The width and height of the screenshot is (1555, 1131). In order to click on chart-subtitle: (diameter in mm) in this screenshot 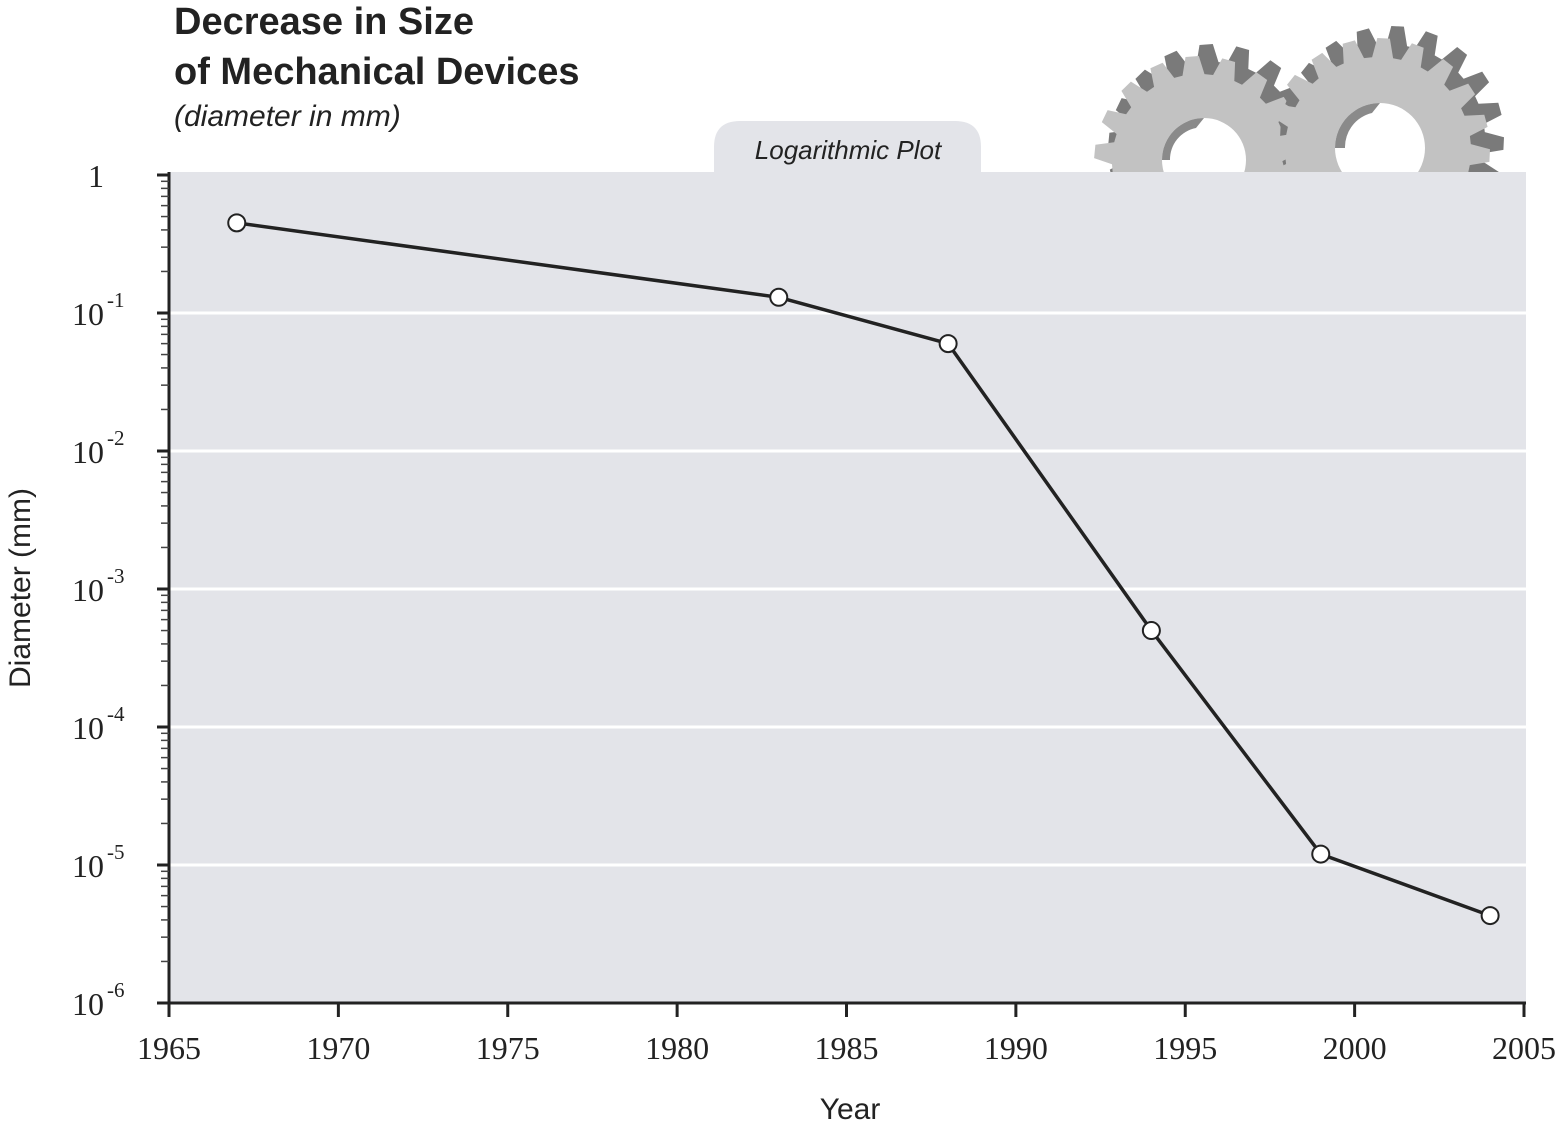, I will do `click(287, 116)`.